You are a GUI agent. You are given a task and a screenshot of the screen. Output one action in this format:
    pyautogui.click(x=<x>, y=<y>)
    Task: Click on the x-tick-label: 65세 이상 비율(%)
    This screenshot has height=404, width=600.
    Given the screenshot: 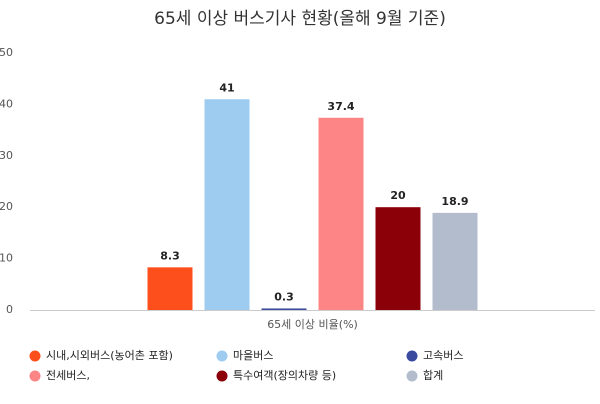 What is the action you would take?
    pyautogui.click(x=312, y=324)
    